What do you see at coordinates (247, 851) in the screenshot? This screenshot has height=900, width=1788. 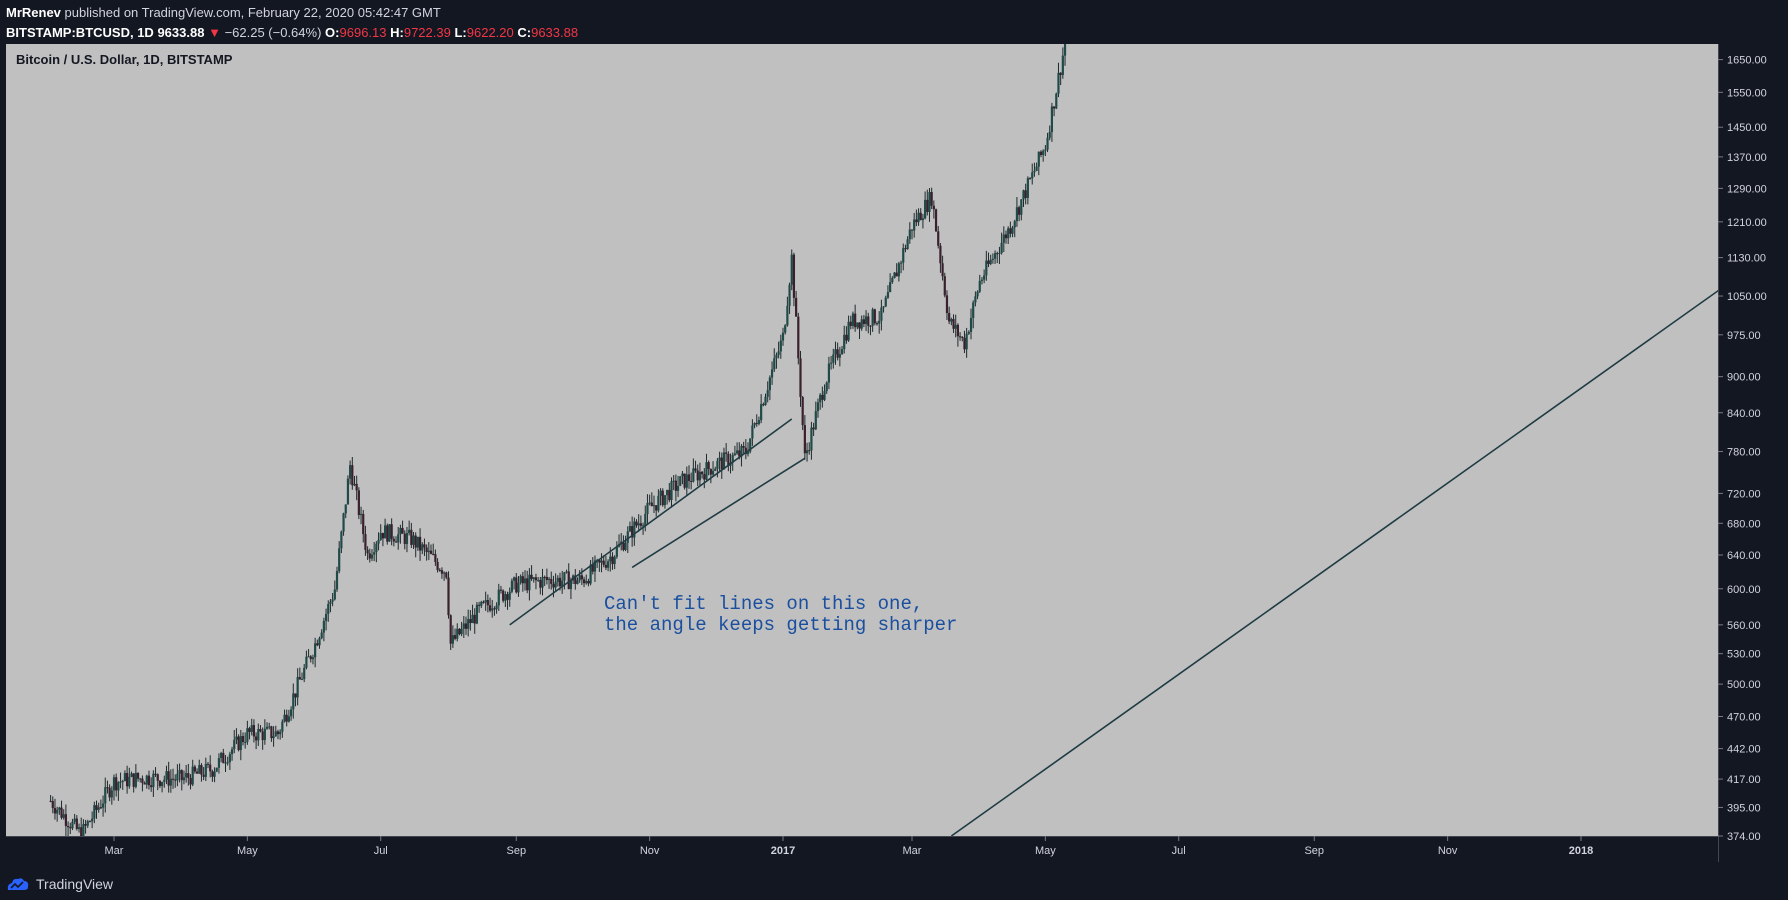 I see `time-tick-label: May` at bounding box center [247, 851].